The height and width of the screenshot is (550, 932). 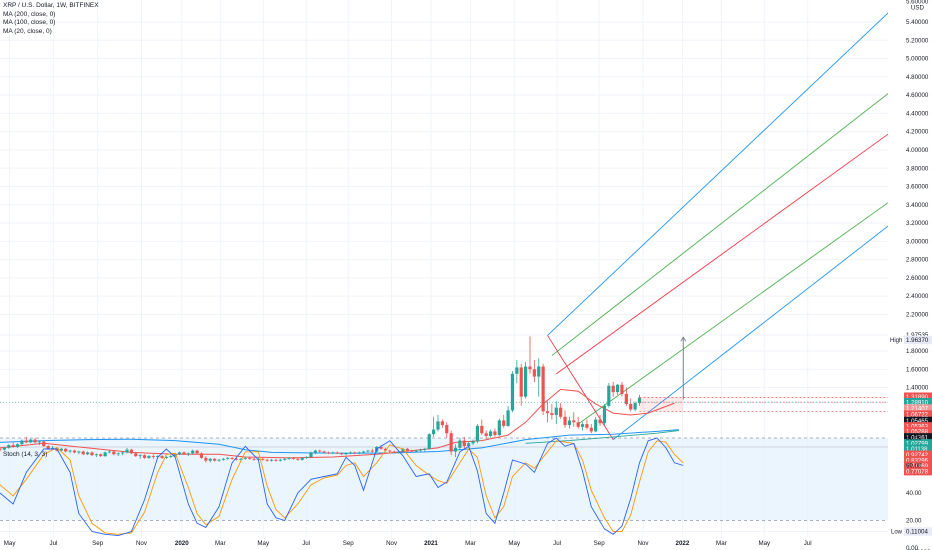 I want to click on symbol-title: XRP / U.S. Dollar, 1W, BITFINEX, so click(x=51, y=5).